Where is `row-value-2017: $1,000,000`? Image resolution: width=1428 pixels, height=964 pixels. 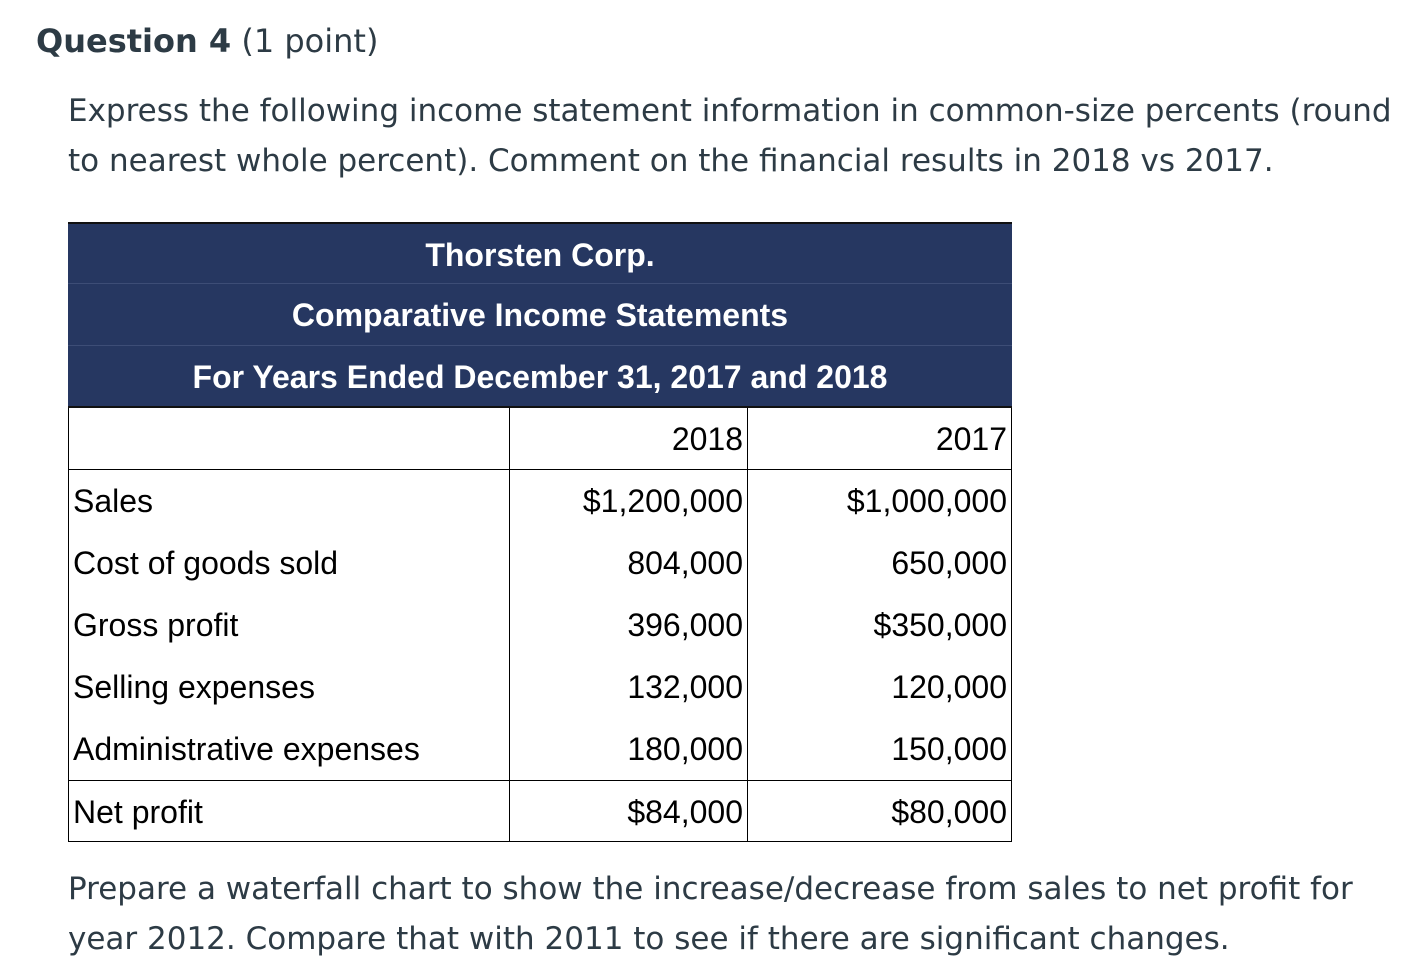 row-value-2017: $1,000,000 is located at coordinates (880, 501).